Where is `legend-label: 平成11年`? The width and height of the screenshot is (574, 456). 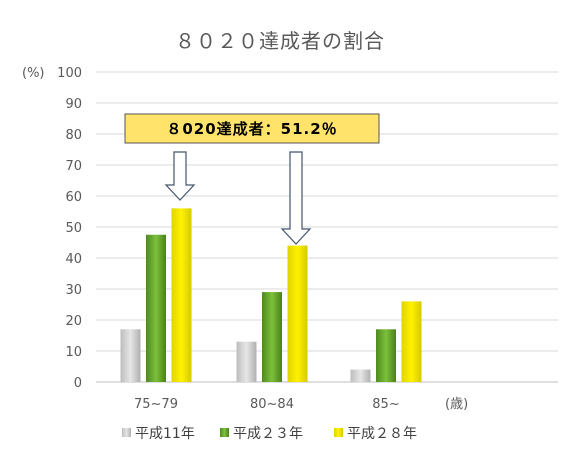
legend-label: 平成11年 is located at coordinates (165, 434).